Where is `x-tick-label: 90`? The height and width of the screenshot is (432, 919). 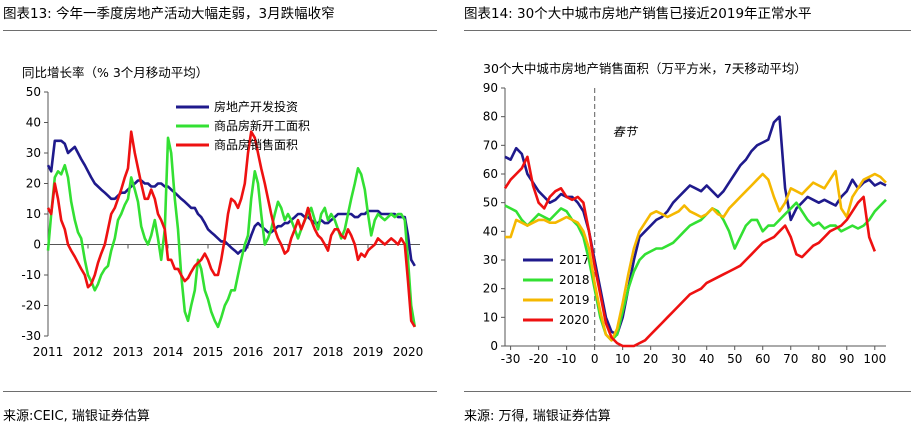
x-tick-label: 90 is located at coordinates (846, 359).